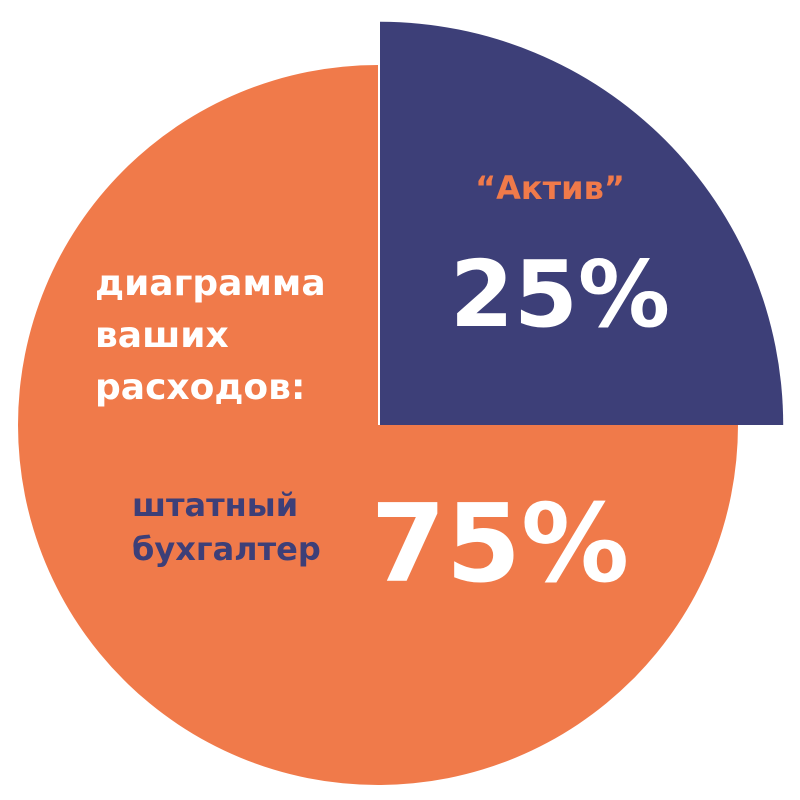 The image size is (800, 800). I want to click on slice-category-label: “Актив”, so click(550, 188).